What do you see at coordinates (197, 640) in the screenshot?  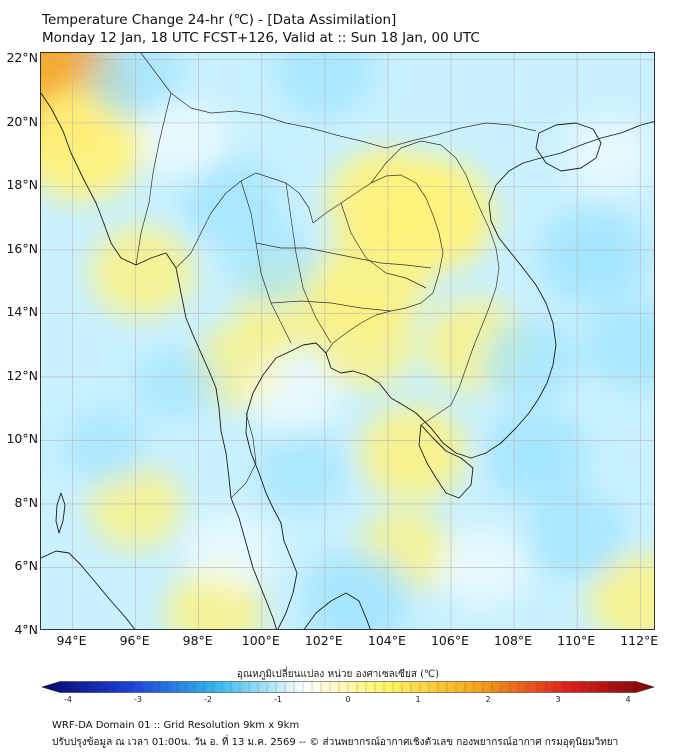 I see `lon-label: 98°E` at bounding box center [197, 640].